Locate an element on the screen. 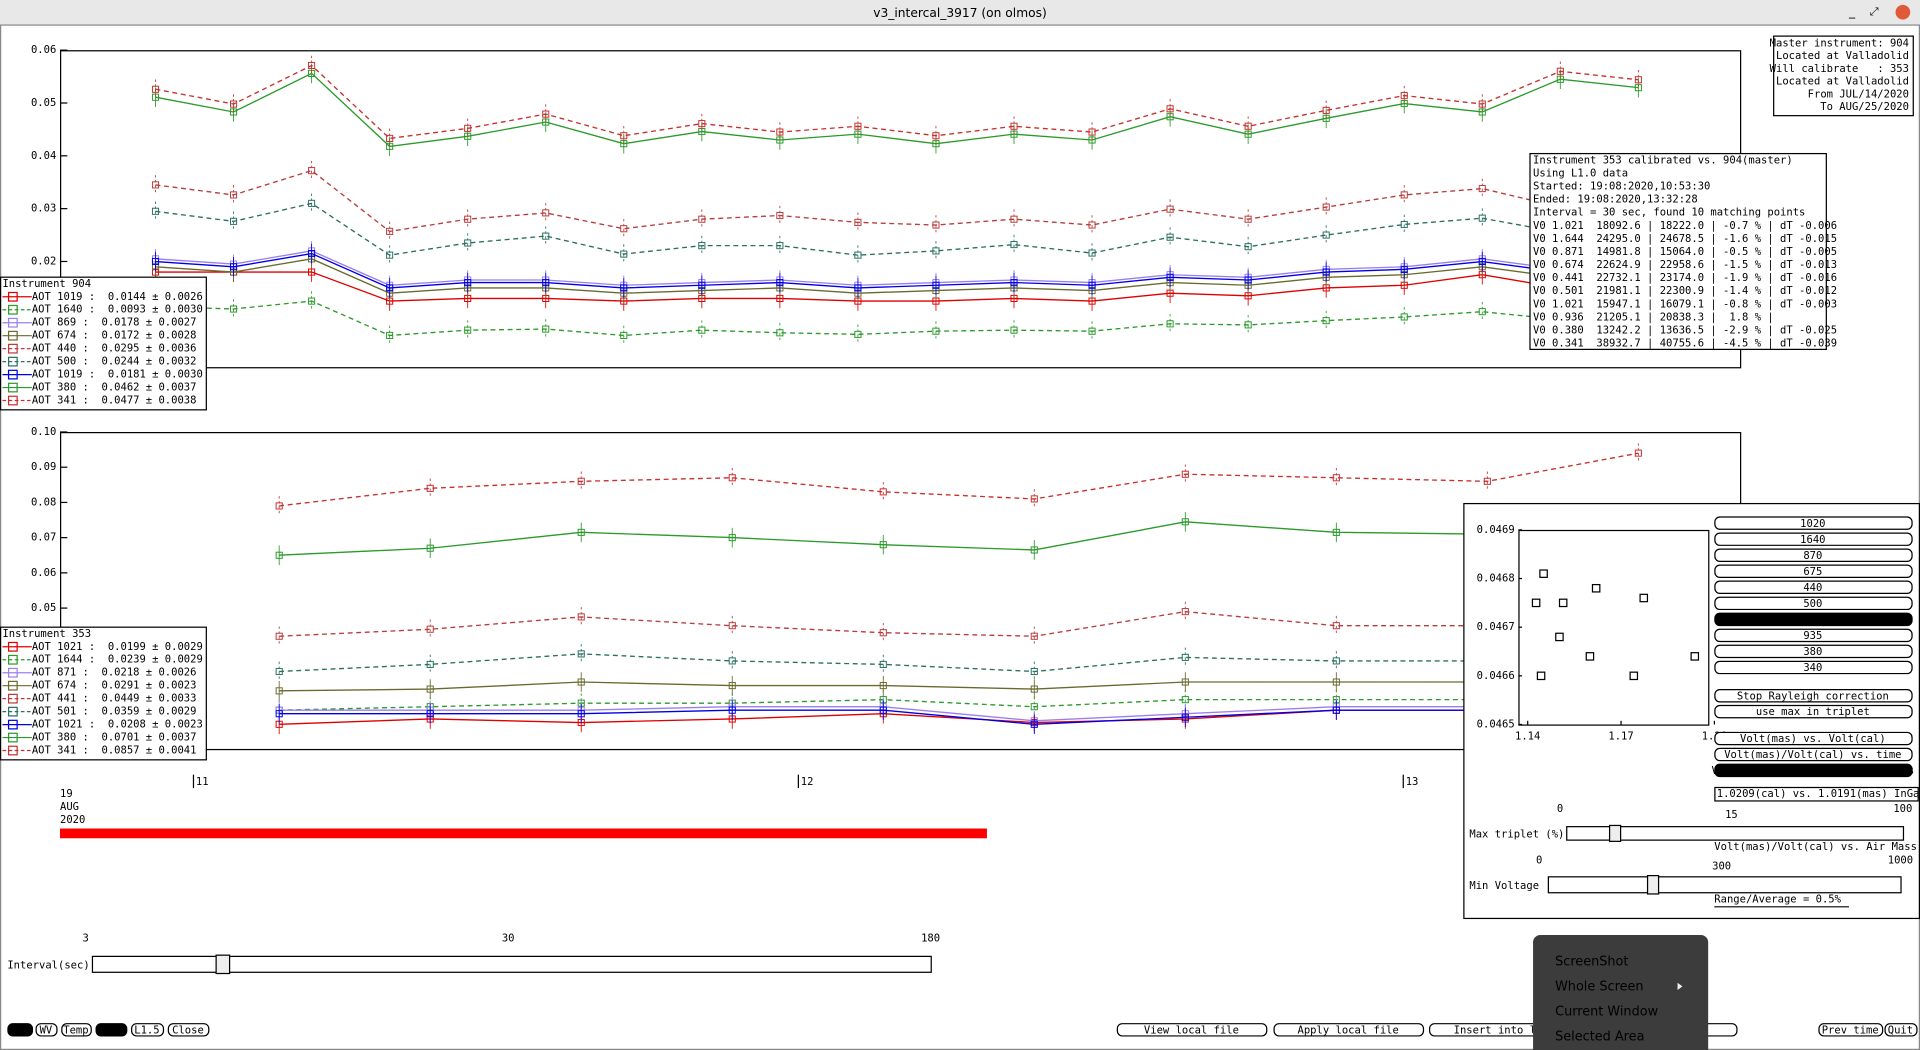  master-line: Located at Valladolid is located at coordinates (1842, 82).